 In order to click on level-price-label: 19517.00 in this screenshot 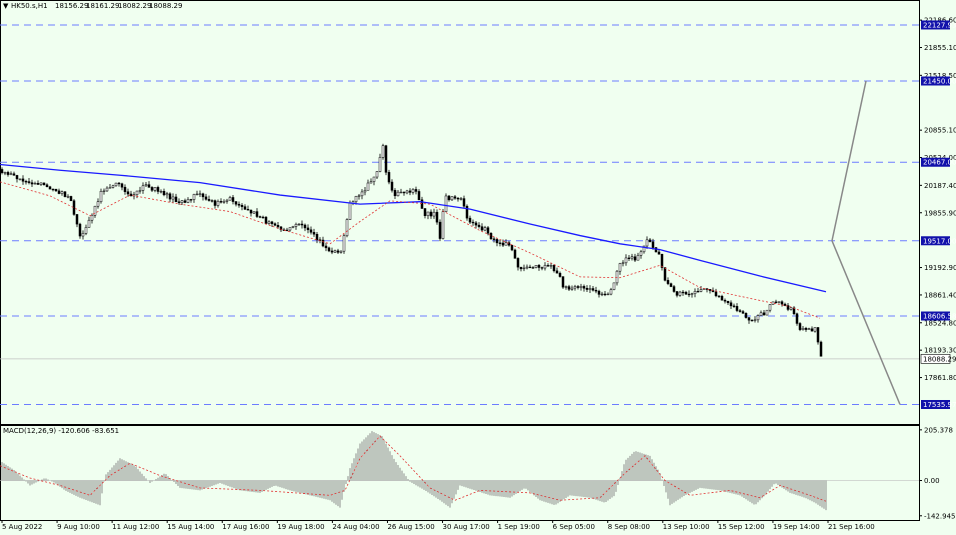, I will do `click(939, 241)`.